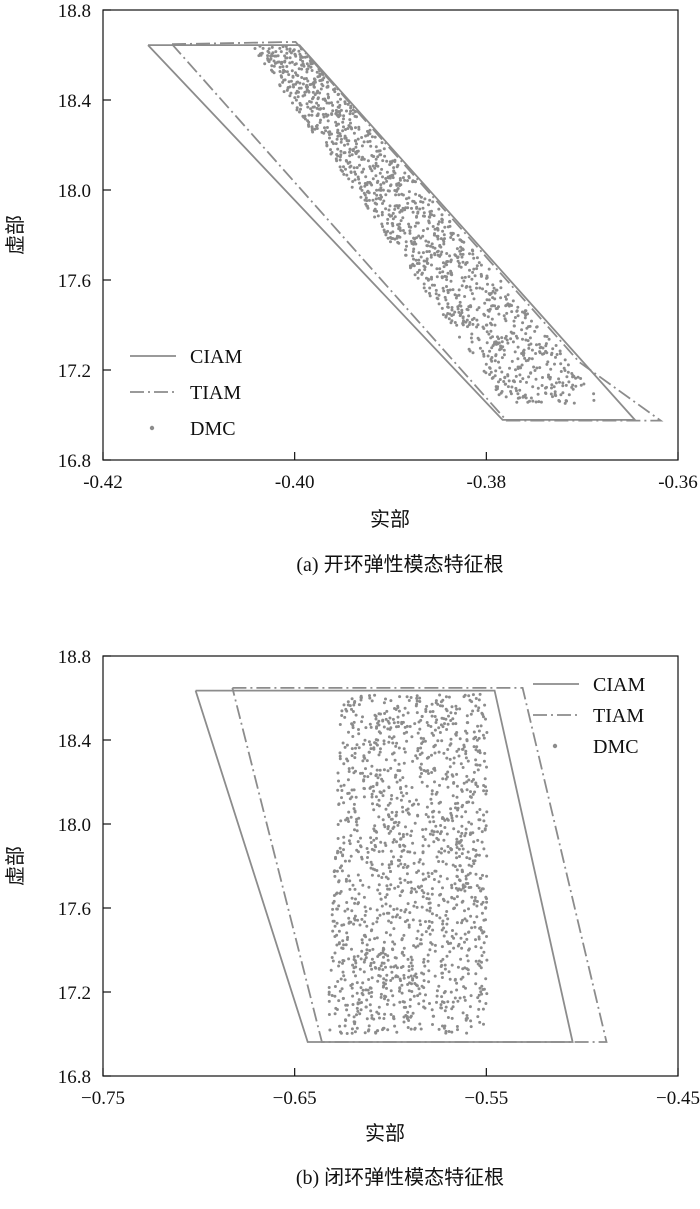  Describe the element at coordinates (215, 393) in the screenshot. I see `legend-label: TIAM` at that location.